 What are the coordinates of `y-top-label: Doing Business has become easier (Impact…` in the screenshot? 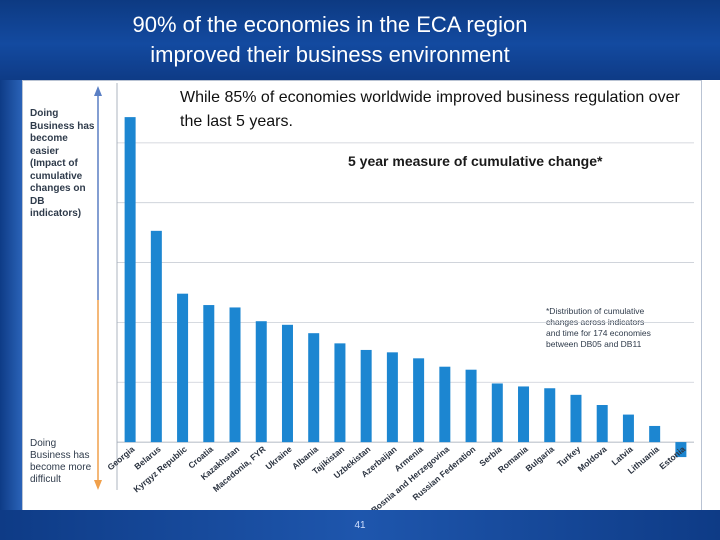 It's located at (62, 163).